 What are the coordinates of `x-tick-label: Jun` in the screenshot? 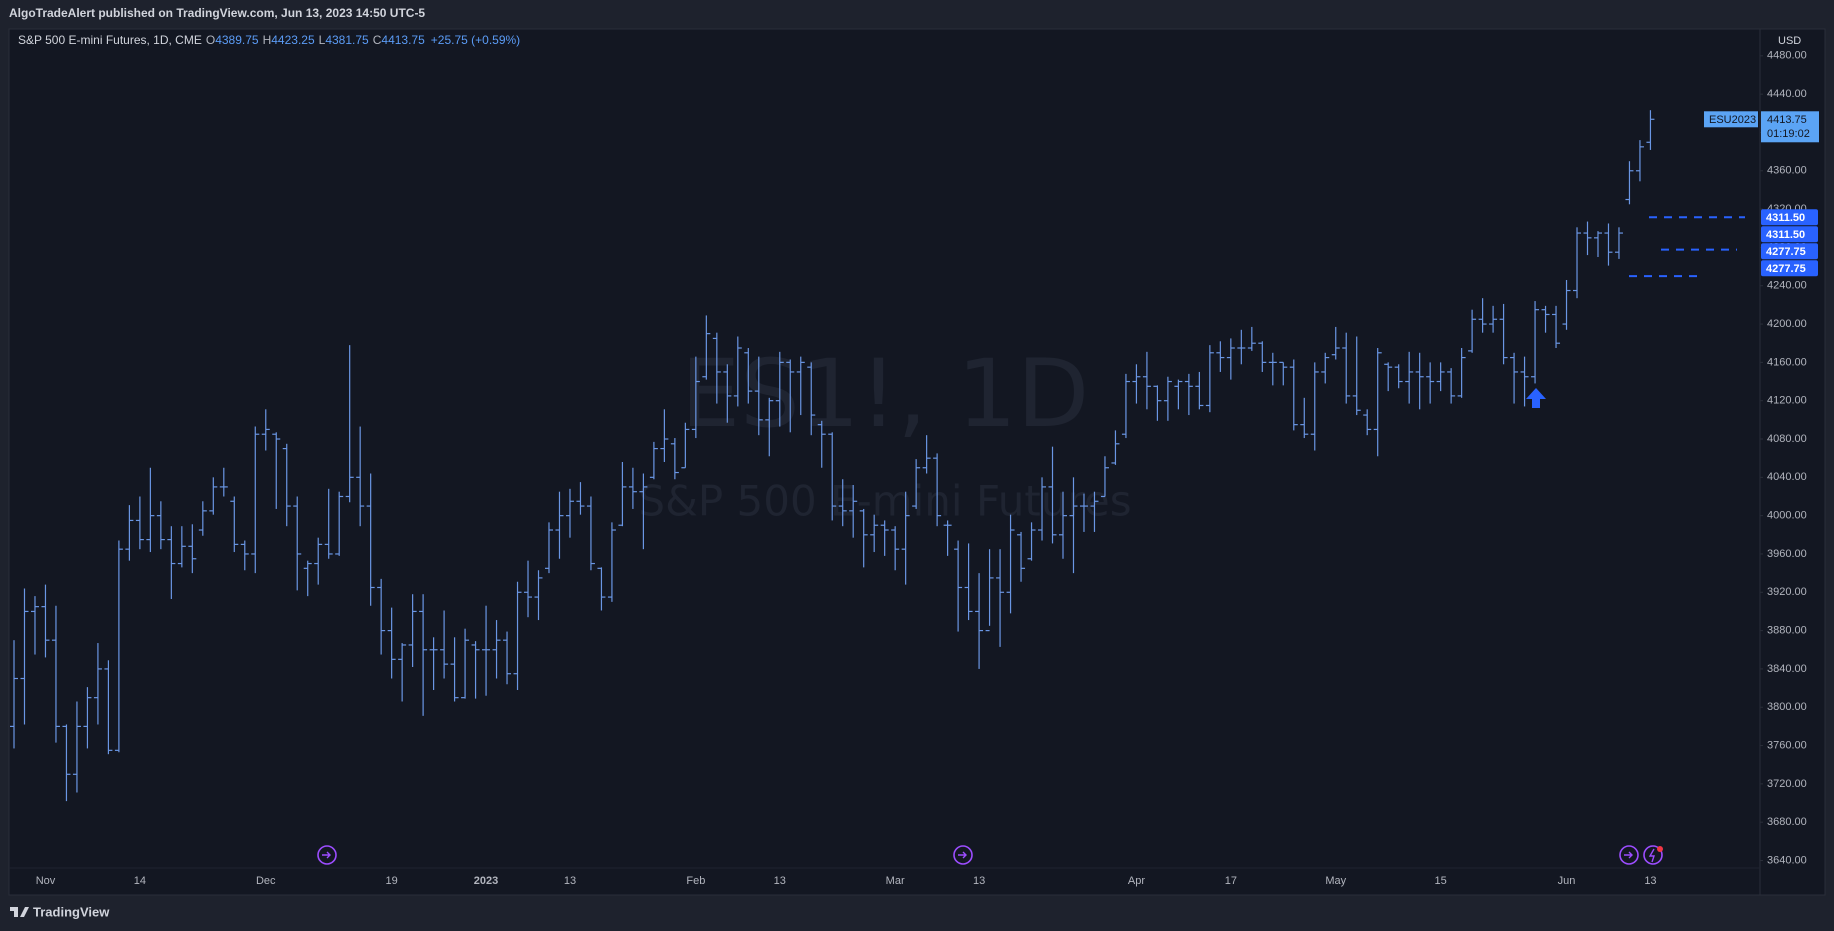 It's located at (1567, 881).